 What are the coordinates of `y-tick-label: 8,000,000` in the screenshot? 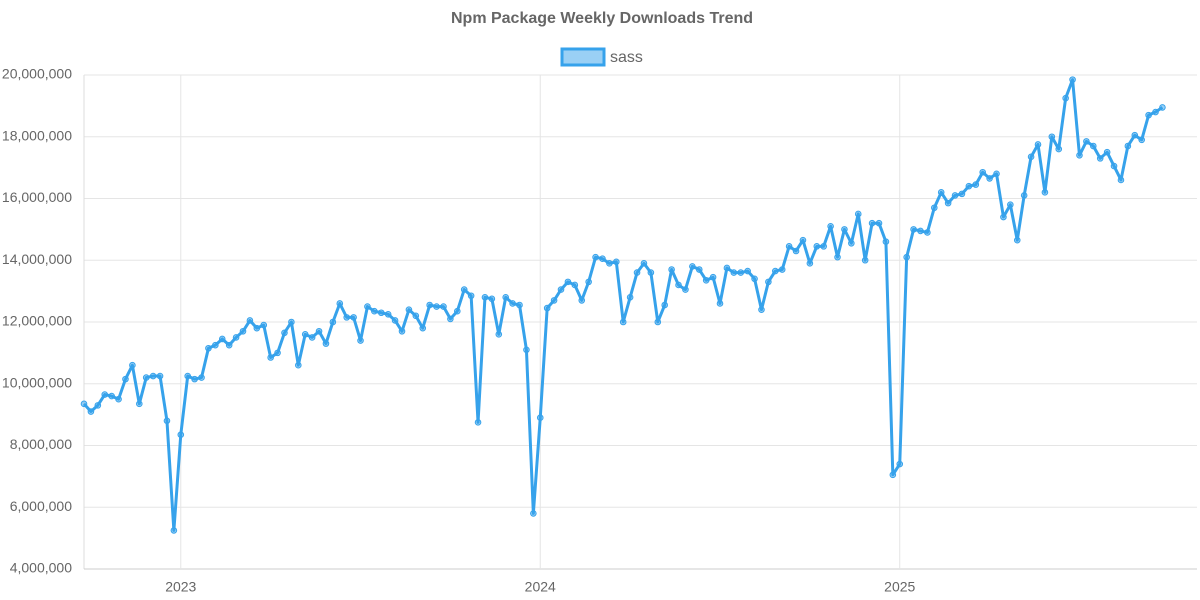 It's located at (41, 444).